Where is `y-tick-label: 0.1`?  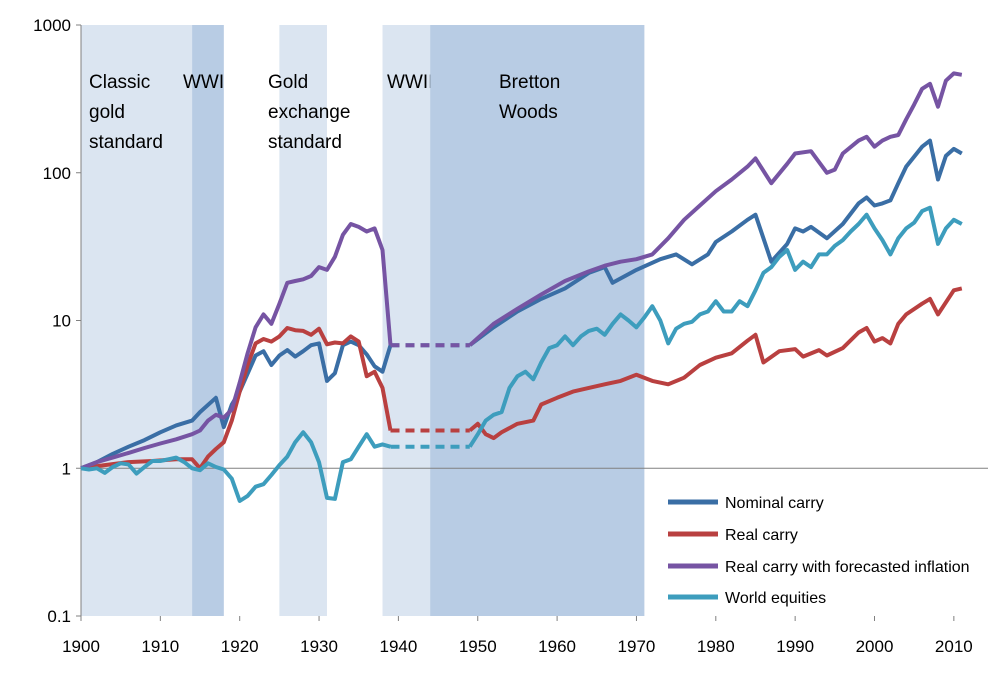
y-tick-label: 0.1 is located at coordinates (59, 616).